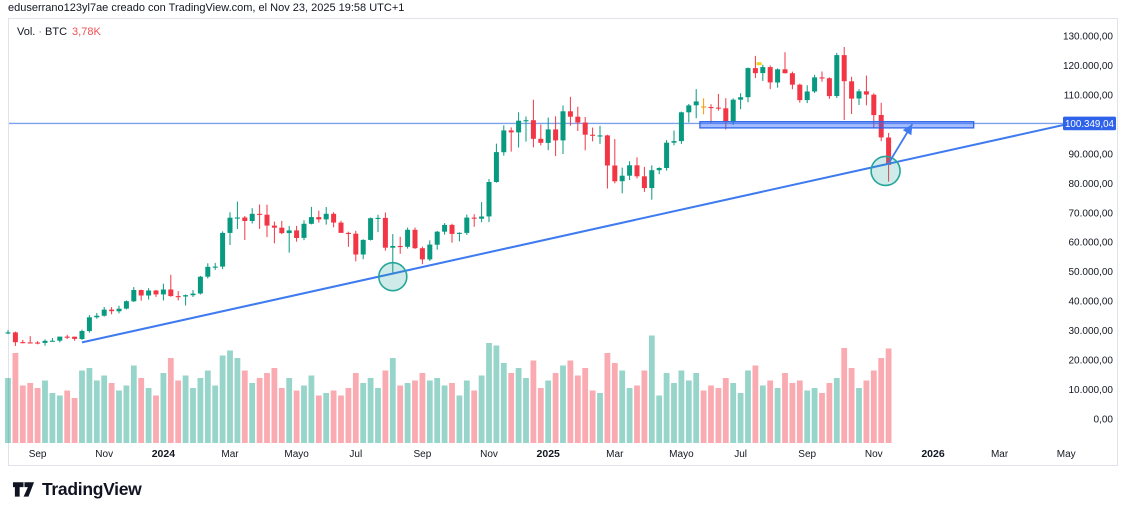  I want to click on tradingview-branding: TradingView, so click(77, 489).